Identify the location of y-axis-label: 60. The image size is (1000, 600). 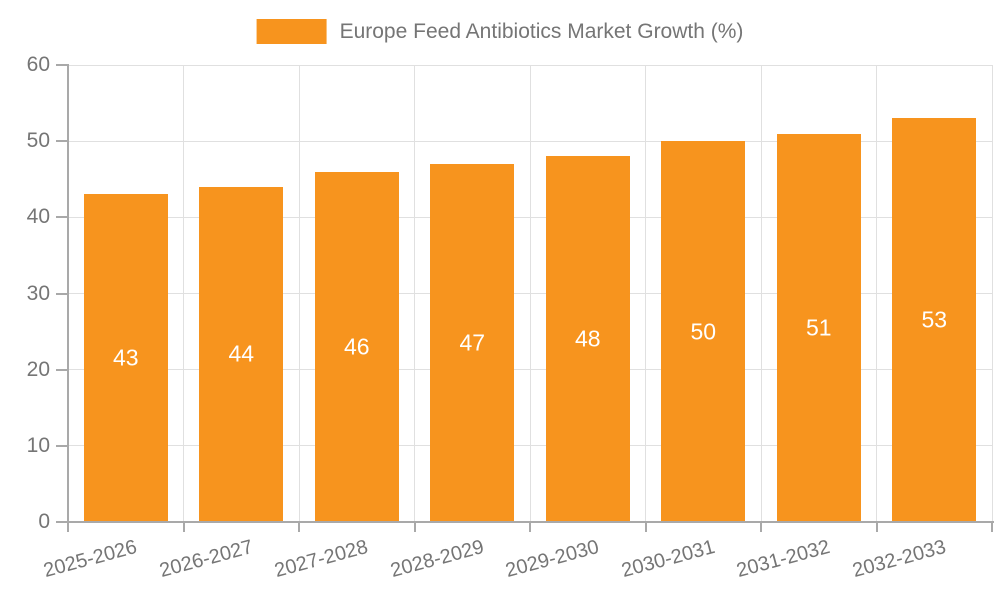
(38, 64).